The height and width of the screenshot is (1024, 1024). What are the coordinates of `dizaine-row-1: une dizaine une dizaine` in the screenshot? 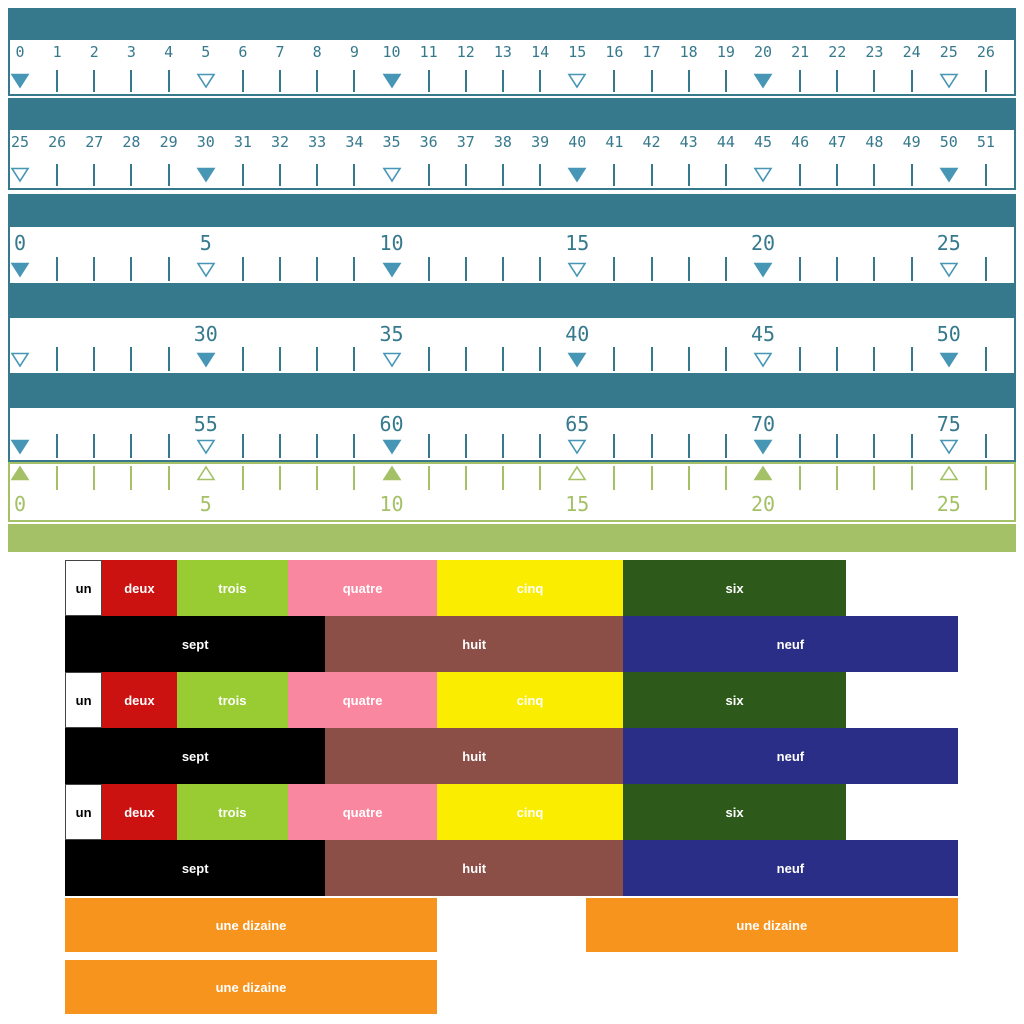 It's located at (512, 925).